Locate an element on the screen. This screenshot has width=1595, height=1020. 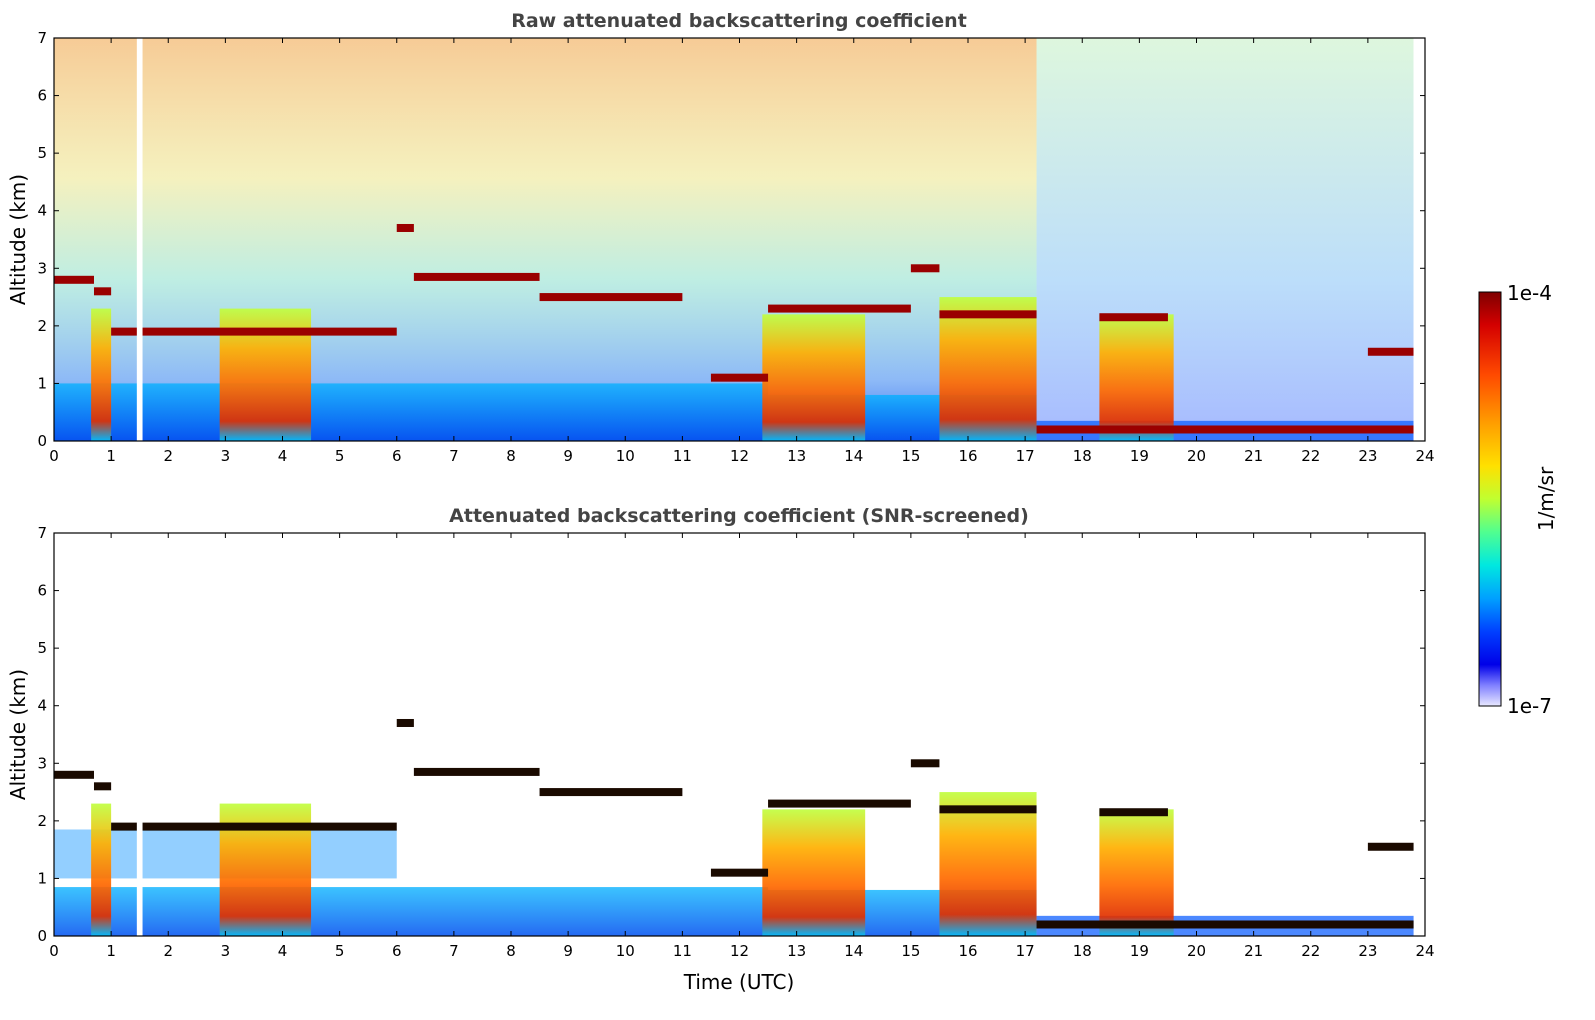
bottom-data-gap is located at coordinates (139, 734).